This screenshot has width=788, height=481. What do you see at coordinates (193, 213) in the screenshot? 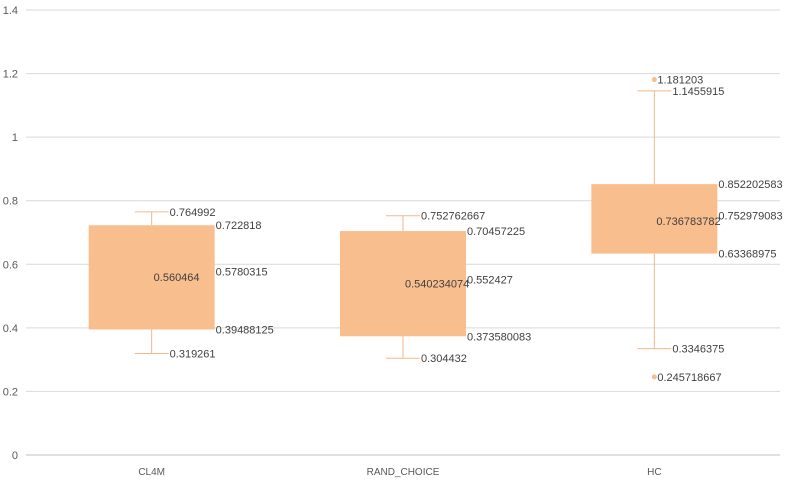
I see `max-label: 0.764992` at bounding box center [193, 213].